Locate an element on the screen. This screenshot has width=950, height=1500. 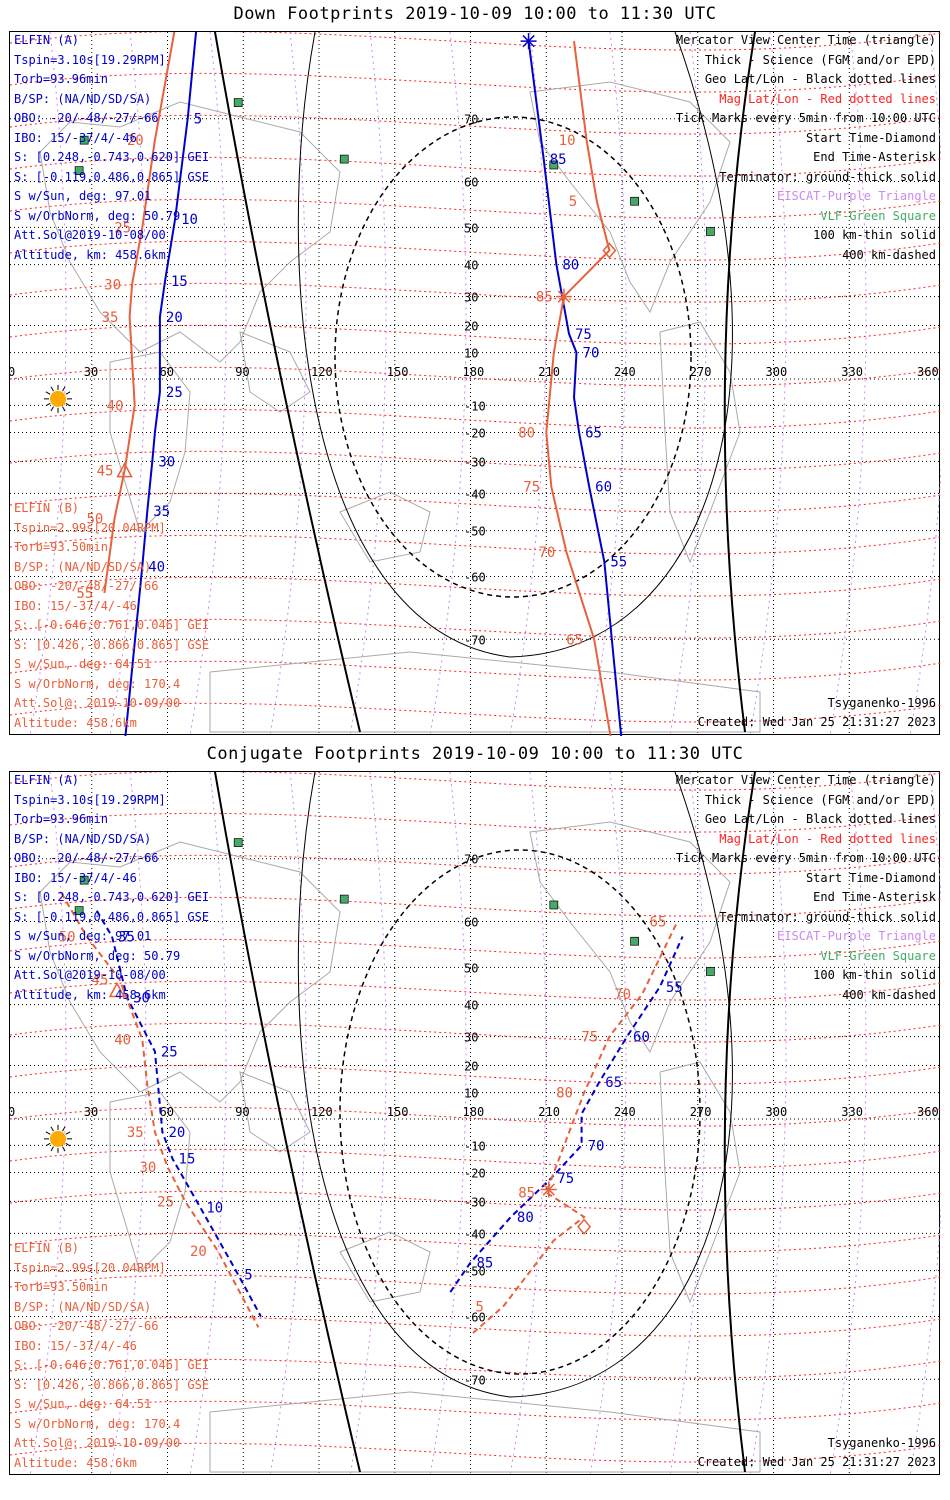
lat-tick-label: -40 is located at coordinates (475, 1234).